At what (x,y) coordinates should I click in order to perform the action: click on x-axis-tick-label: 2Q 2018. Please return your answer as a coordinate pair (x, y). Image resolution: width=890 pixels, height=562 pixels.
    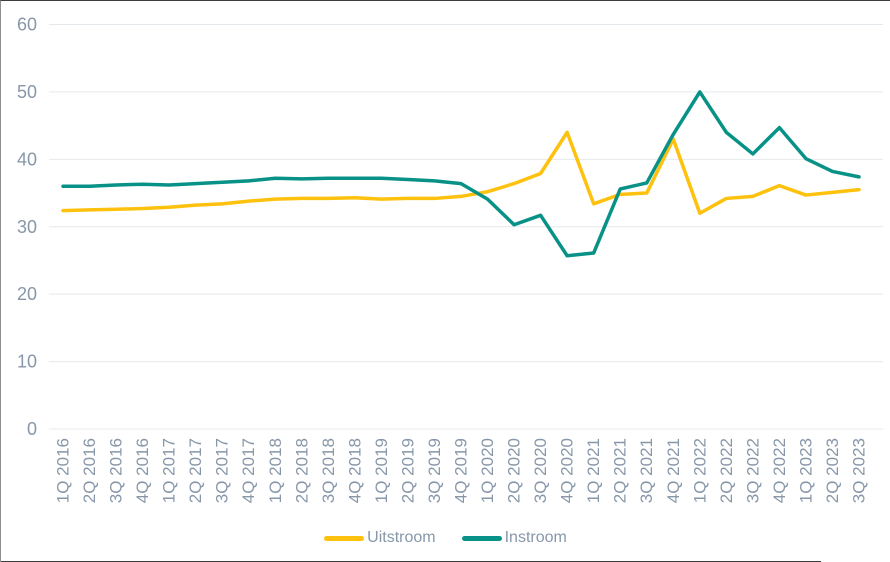
    Looking at the image, I should click on (301, 470).